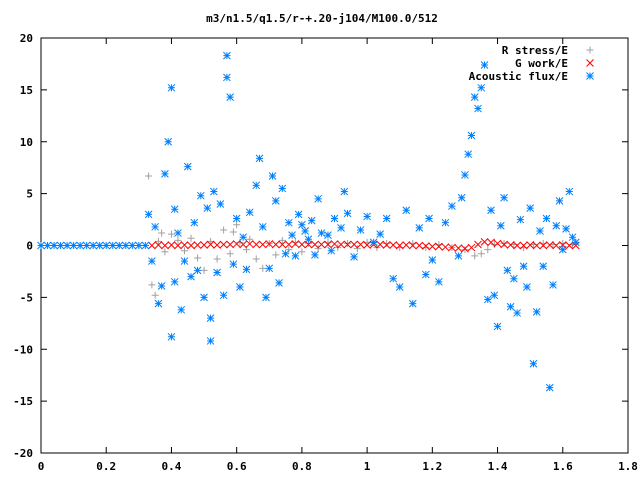 This screenshot has width=640, height=480. I want to click on y-tick-label: 5, so click(29, 194).